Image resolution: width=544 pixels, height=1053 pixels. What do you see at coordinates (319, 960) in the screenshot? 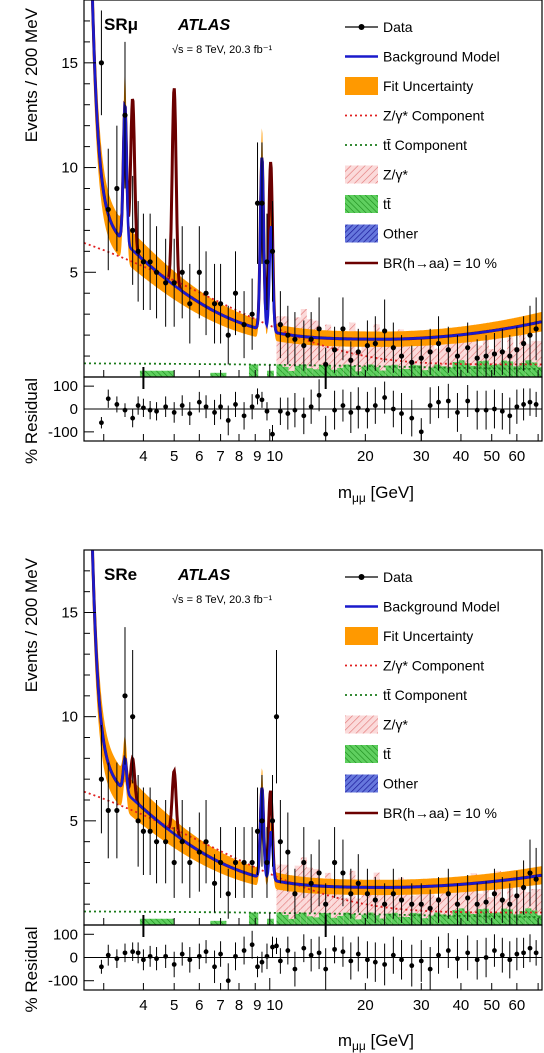
I see `residual-points` at bounding box center [319, 960].